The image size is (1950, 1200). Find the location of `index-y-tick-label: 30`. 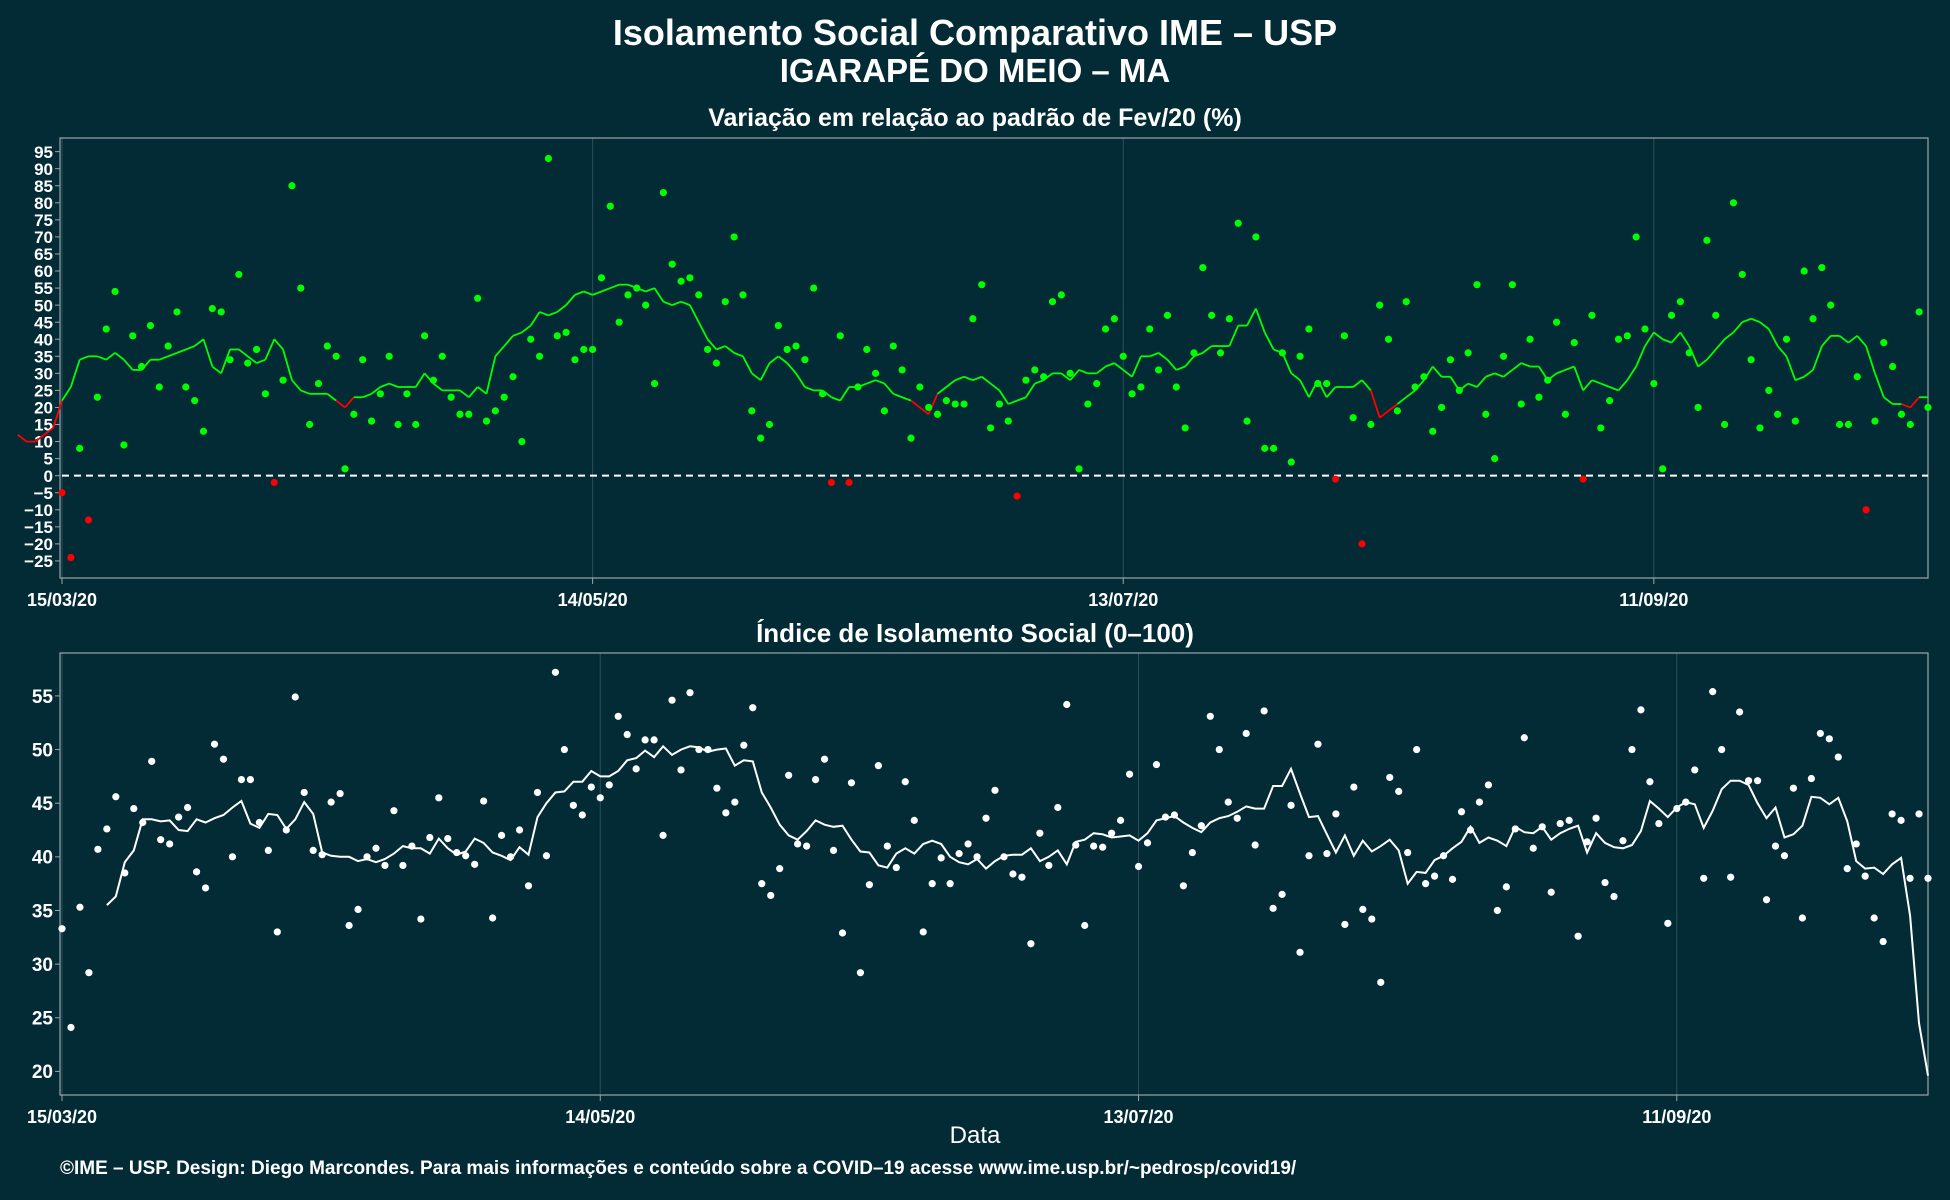

index-y-tick-label: 30 is located at coordinates (42, 965).